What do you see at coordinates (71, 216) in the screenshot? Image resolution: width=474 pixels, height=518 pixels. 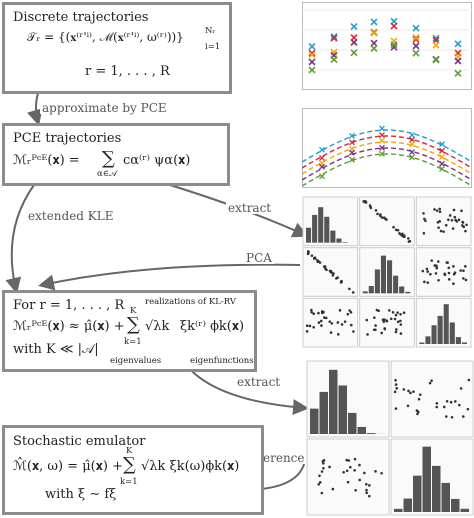 I see `label-extended-kle: extended KLE` at bounding box center [71, 216].